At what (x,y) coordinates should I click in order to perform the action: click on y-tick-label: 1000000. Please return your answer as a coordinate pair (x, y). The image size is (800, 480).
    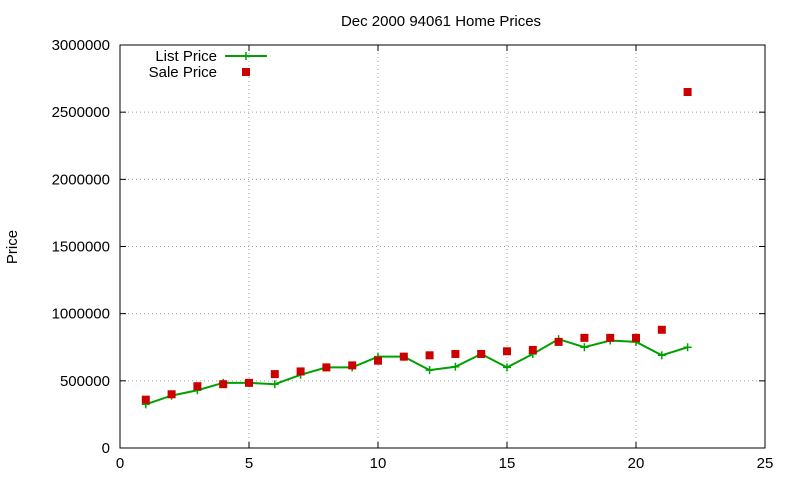
    Looking at the image, I should click on (81, 314).